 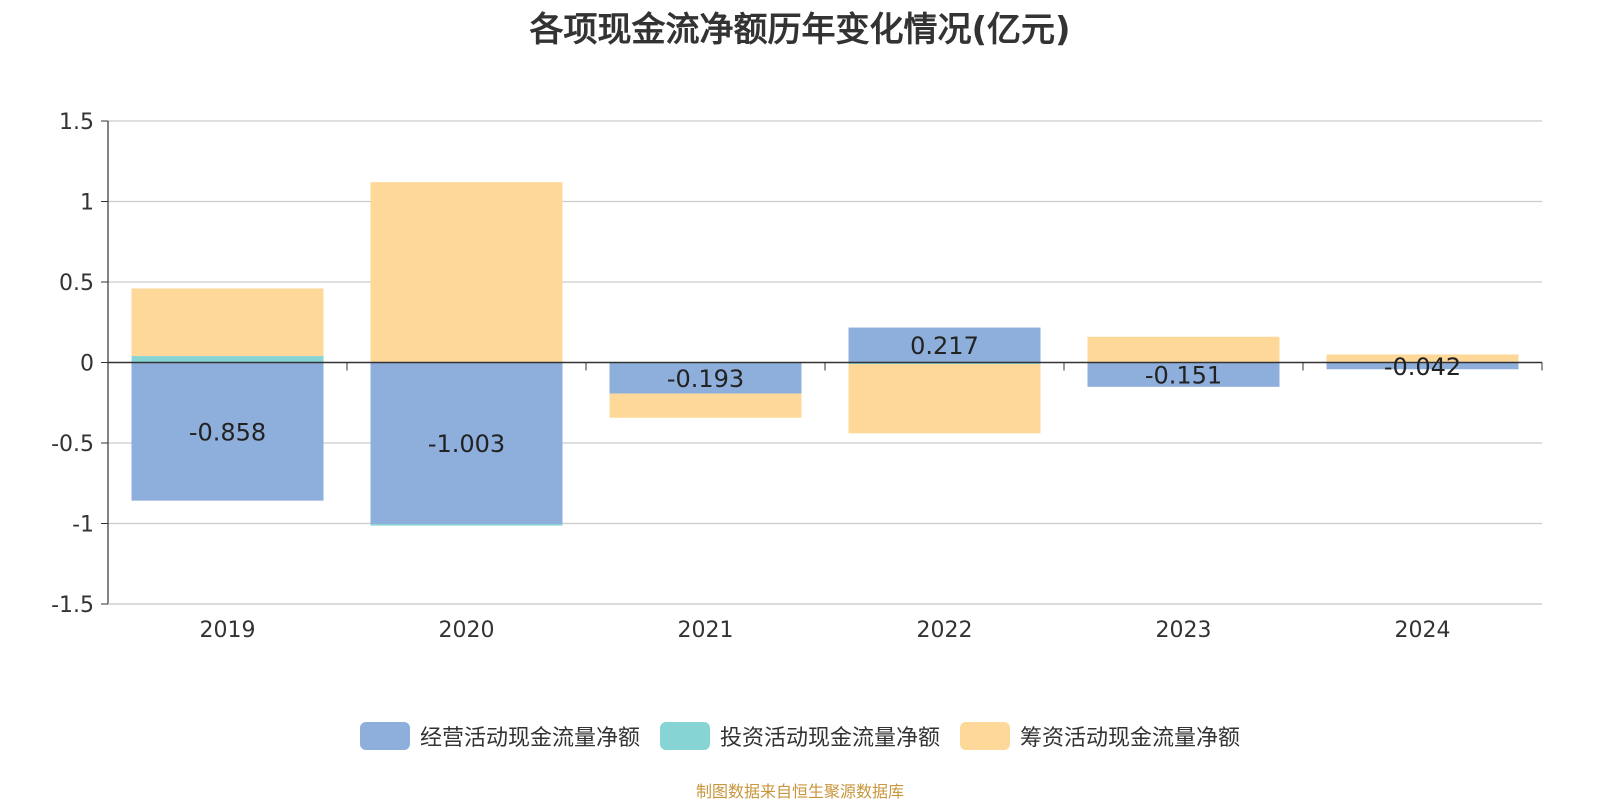 I want to click on legend-label-operating: 经营活动现金流量净额, so click(x=529, y=738).